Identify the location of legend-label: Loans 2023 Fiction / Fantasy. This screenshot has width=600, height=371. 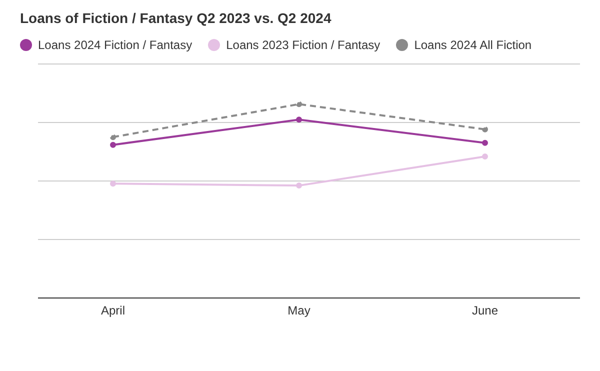
(302, 45).